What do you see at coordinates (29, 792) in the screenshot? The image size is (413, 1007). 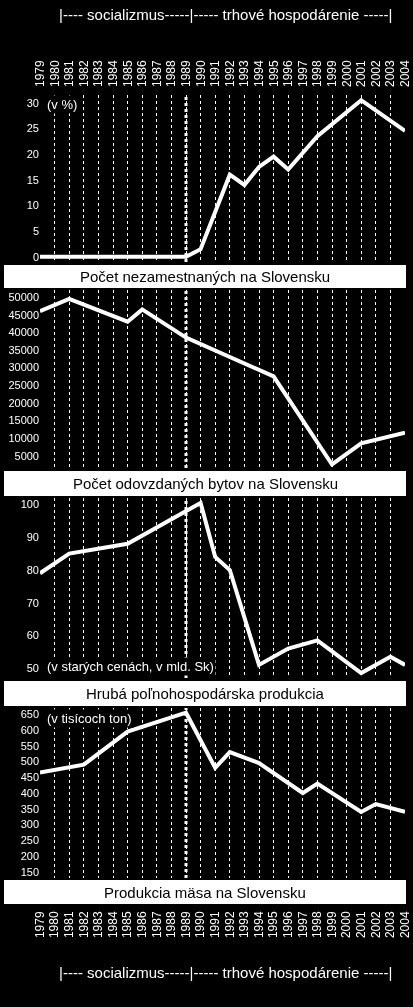 I see `y-tick-label: 400` at bounding box center [29, 792].